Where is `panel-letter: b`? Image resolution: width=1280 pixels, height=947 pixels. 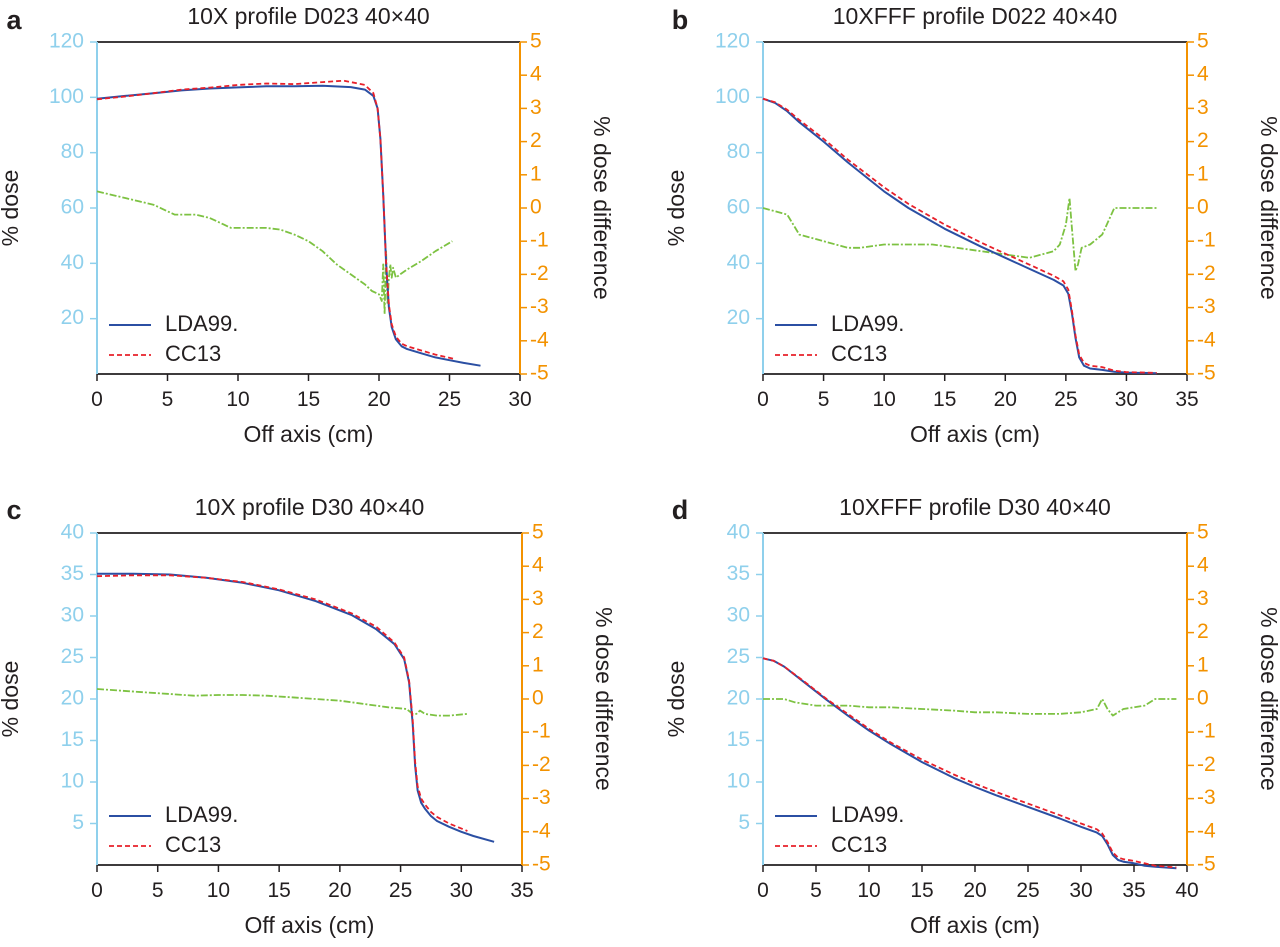 panel-letter: b is located at coordinates (680, 20).